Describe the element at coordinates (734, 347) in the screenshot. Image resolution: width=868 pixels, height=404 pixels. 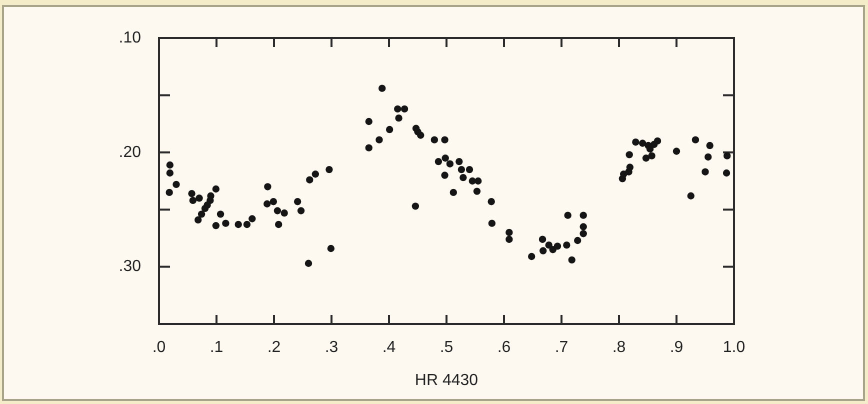
I see `x-tick-label: 1.0` at that location.